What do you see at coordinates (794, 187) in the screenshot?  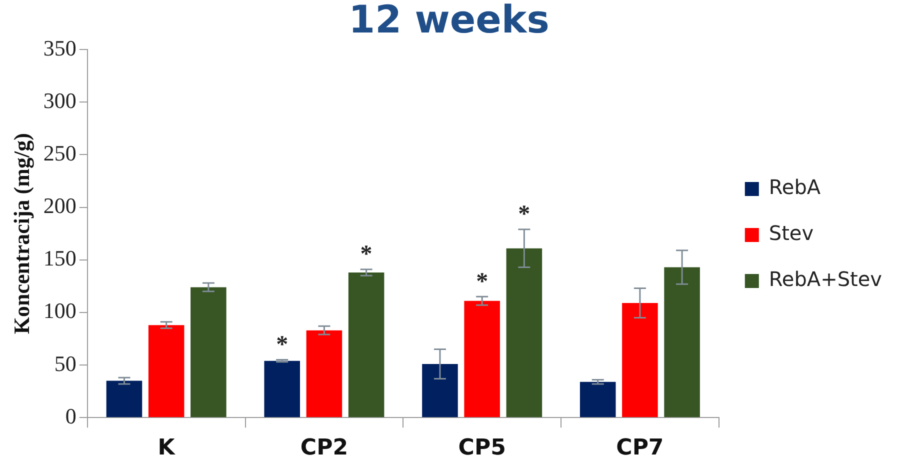 I see `legend-label: RebA` at bounding box center [794, 187].